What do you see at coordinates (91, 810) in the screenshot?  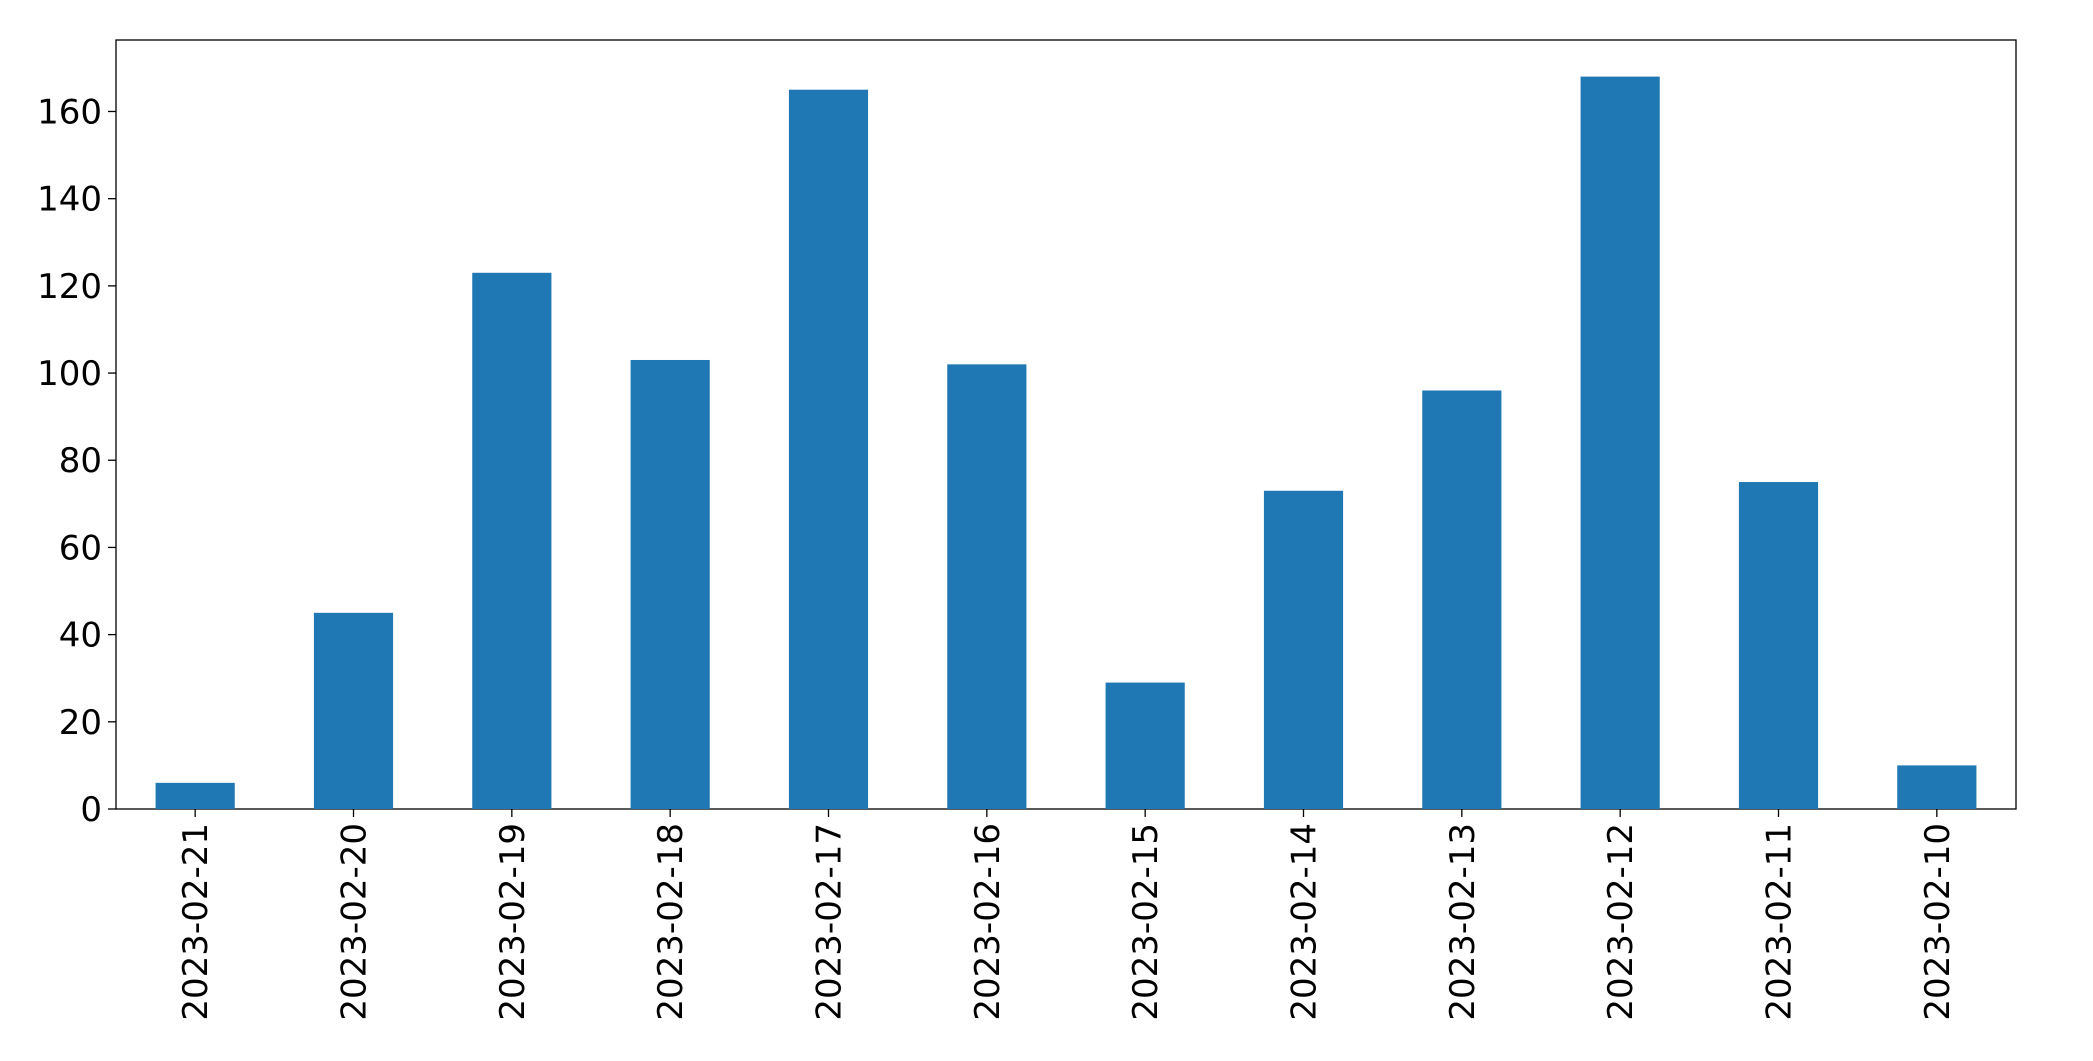 I see `y-tick-label: 0` at bounding box center [91, 810].